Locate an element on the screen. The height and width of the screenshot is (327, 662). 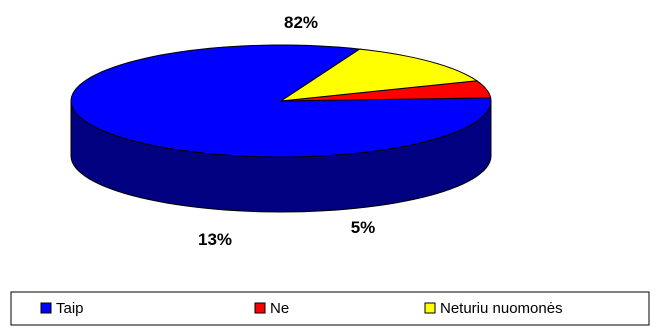
legend-item-neturiu-nuomones: Neturiu nuomonės is located at coordinates (493, 308).